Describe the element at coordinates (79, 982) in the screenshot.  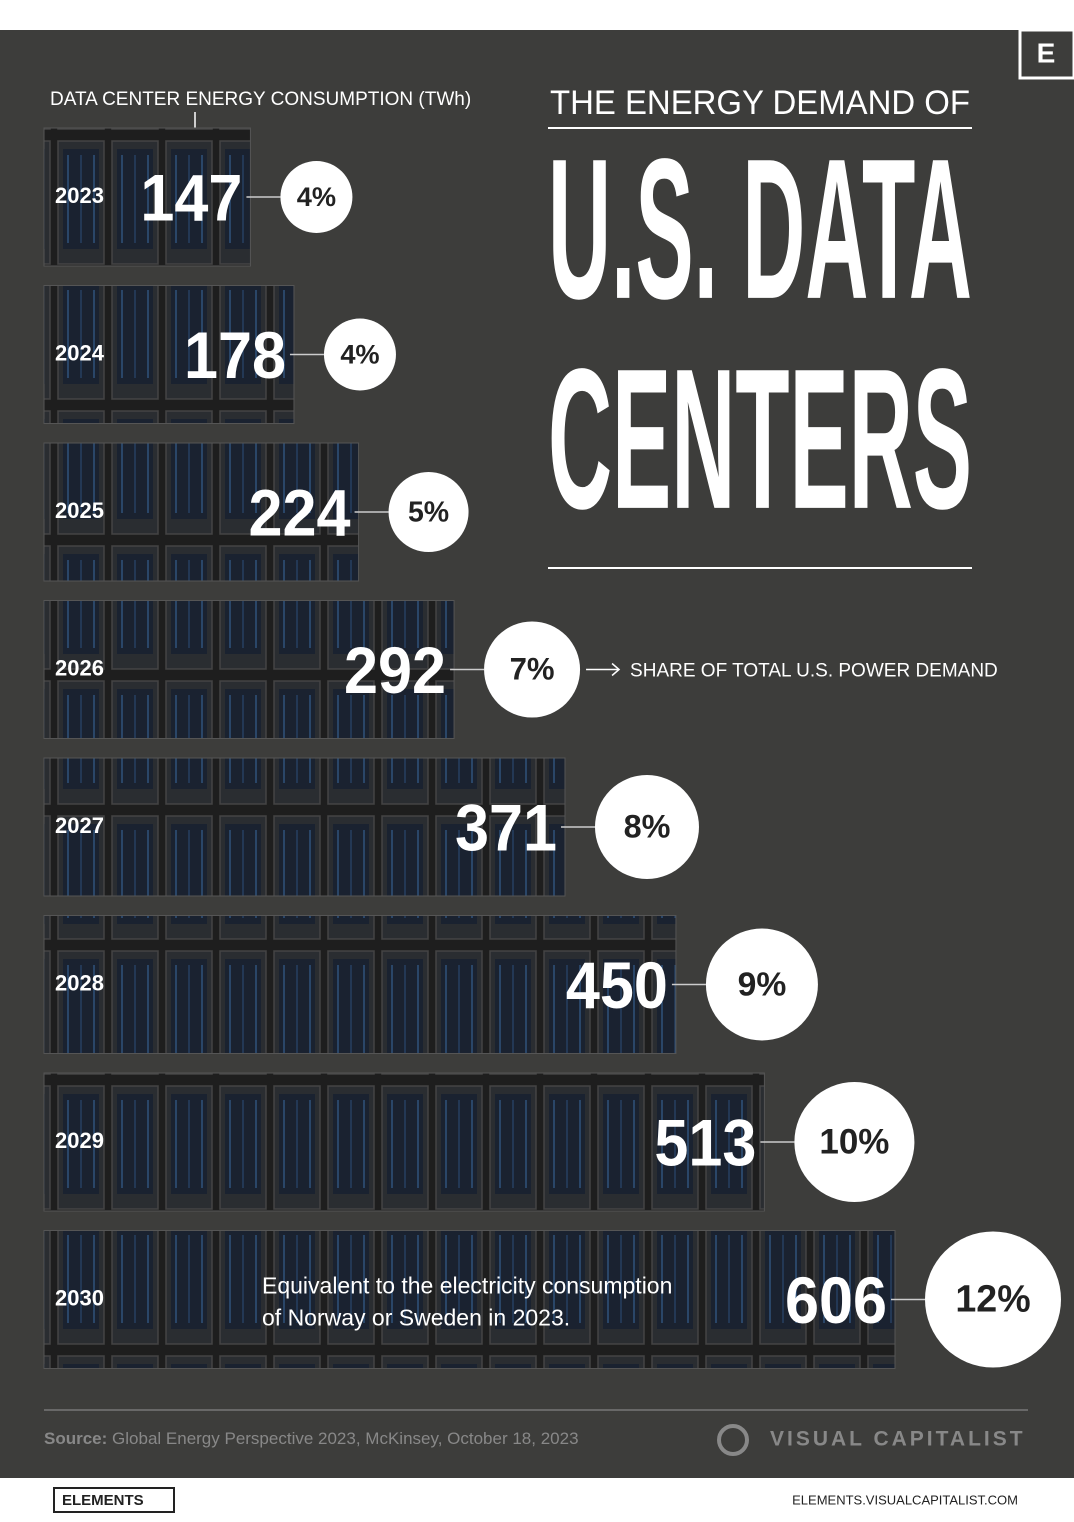
I see `category-label: 2028` at that location.